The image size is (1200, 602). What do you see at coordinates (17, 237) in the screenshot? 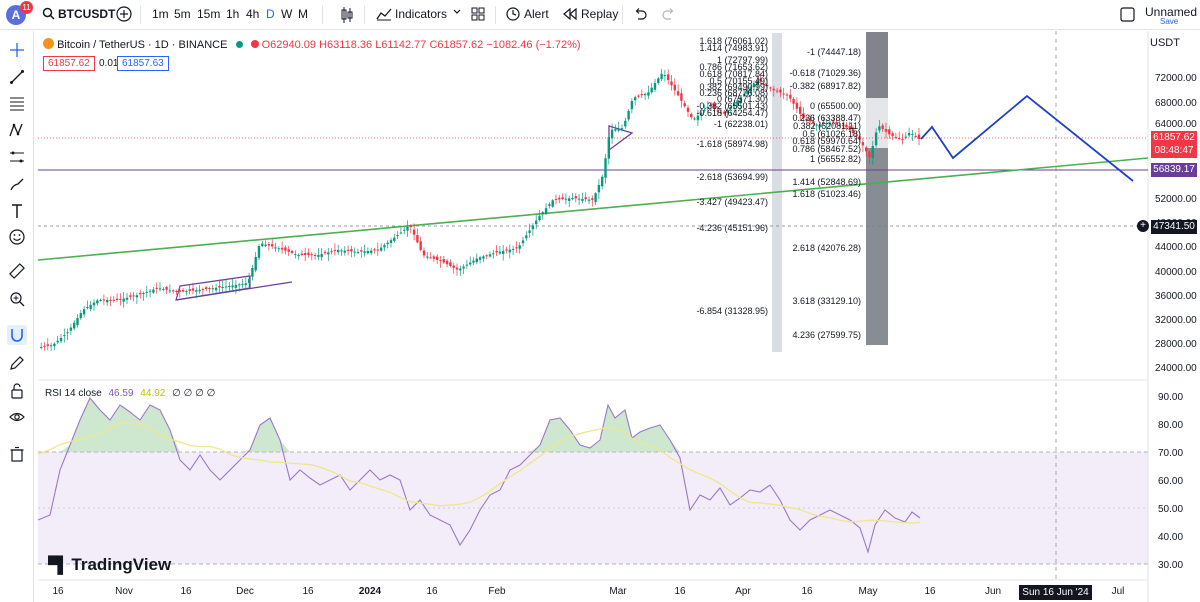
I see `emoji-icon` at bounding box center [17, 237].